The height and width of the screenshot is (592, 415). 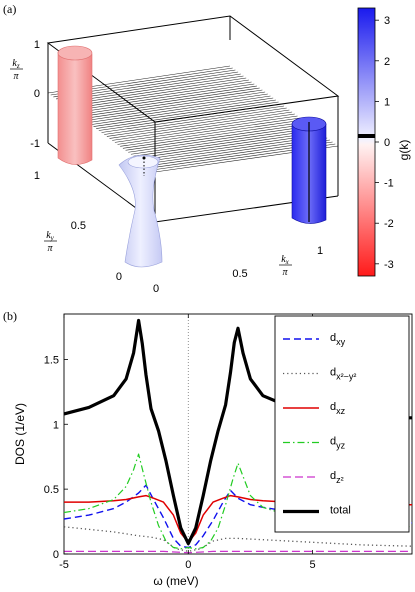 I want to click on x-tick-label: -5, so click(x=64, y=565).